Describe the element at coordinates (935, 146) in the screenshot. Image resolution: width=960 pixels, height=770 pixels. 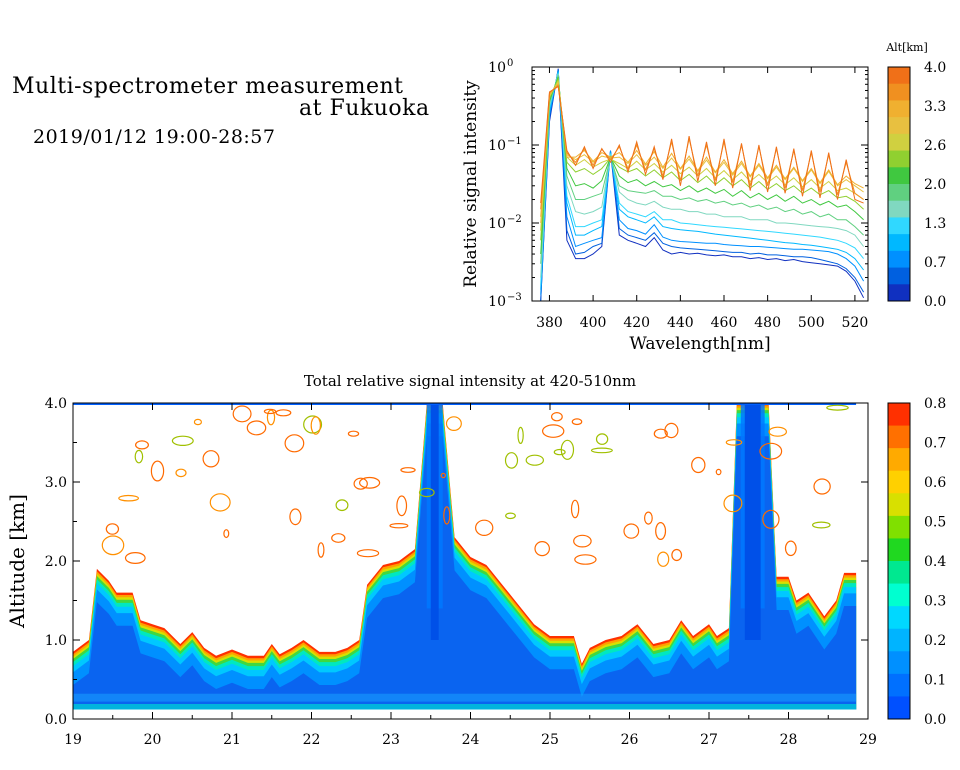
I see `altitude-colorbar-label: 2.6` at that location.